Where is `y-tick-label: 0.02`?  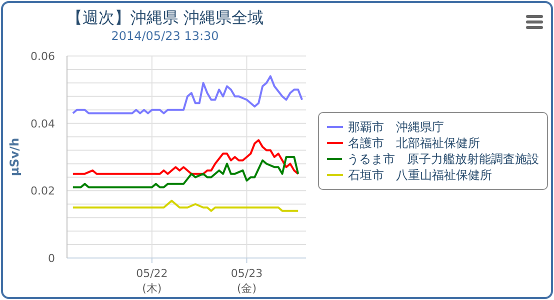
y-tick-label: 0.02 is located at coordinates (42, 191).